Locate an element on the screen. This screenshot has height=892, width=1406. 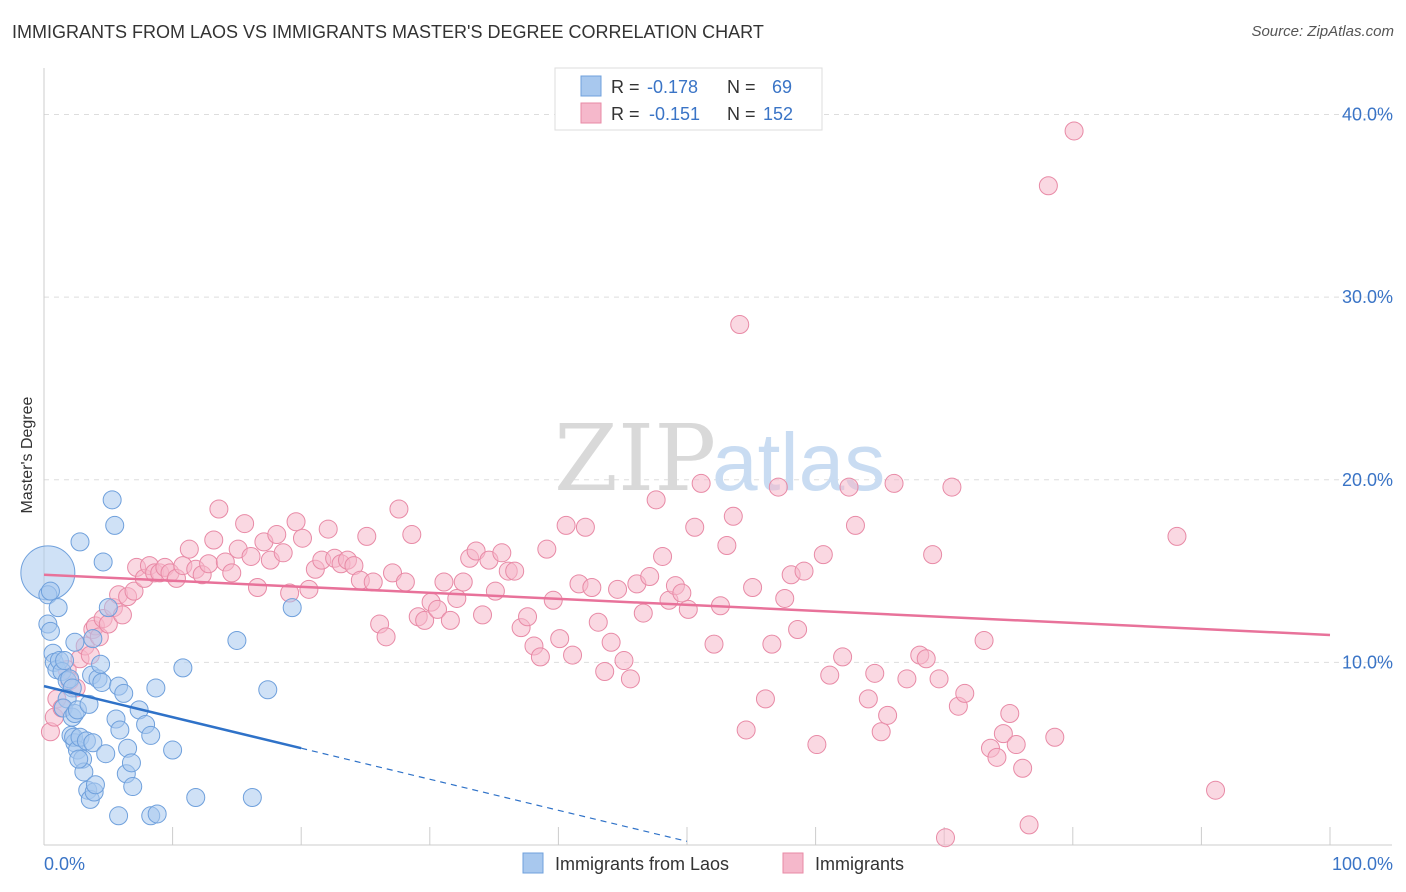
legend-r-value-laos: -0.178 is located at coordinates (672, 87).